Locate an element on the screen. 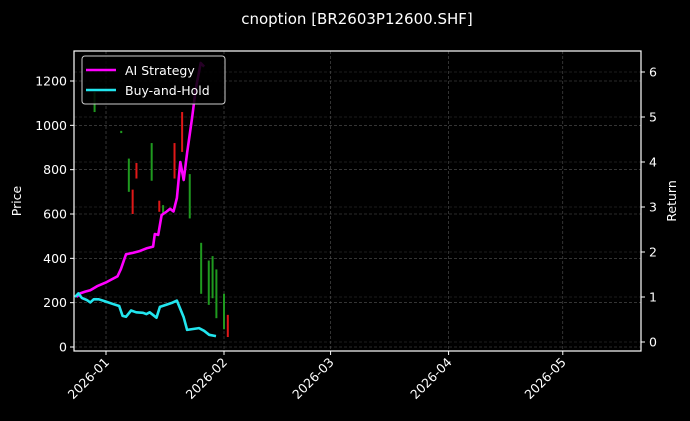  y-tick-label: 600 is located at coordinates (55, 214).